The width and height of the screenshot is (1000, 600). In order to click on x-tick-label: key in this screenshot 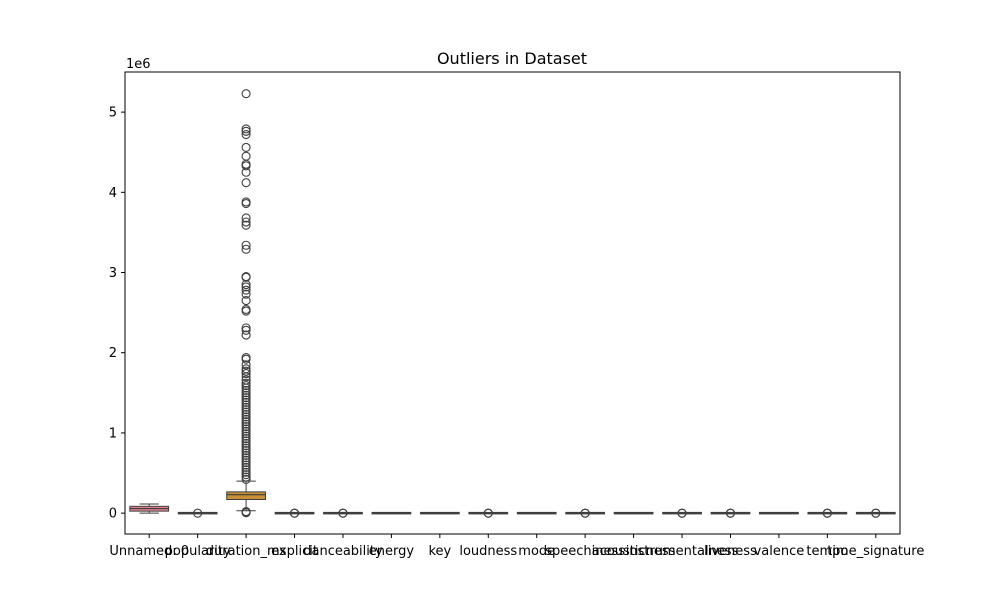, I will do `click(439, 551)`.